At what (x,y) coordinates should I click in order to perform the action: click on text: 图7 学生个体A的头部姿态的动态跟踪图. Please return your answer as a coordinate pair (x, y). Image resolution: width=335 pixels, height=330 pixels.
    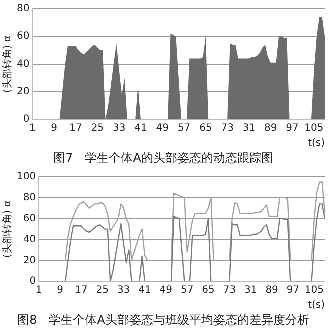
    Looking at the image, I should click on (164, 157).